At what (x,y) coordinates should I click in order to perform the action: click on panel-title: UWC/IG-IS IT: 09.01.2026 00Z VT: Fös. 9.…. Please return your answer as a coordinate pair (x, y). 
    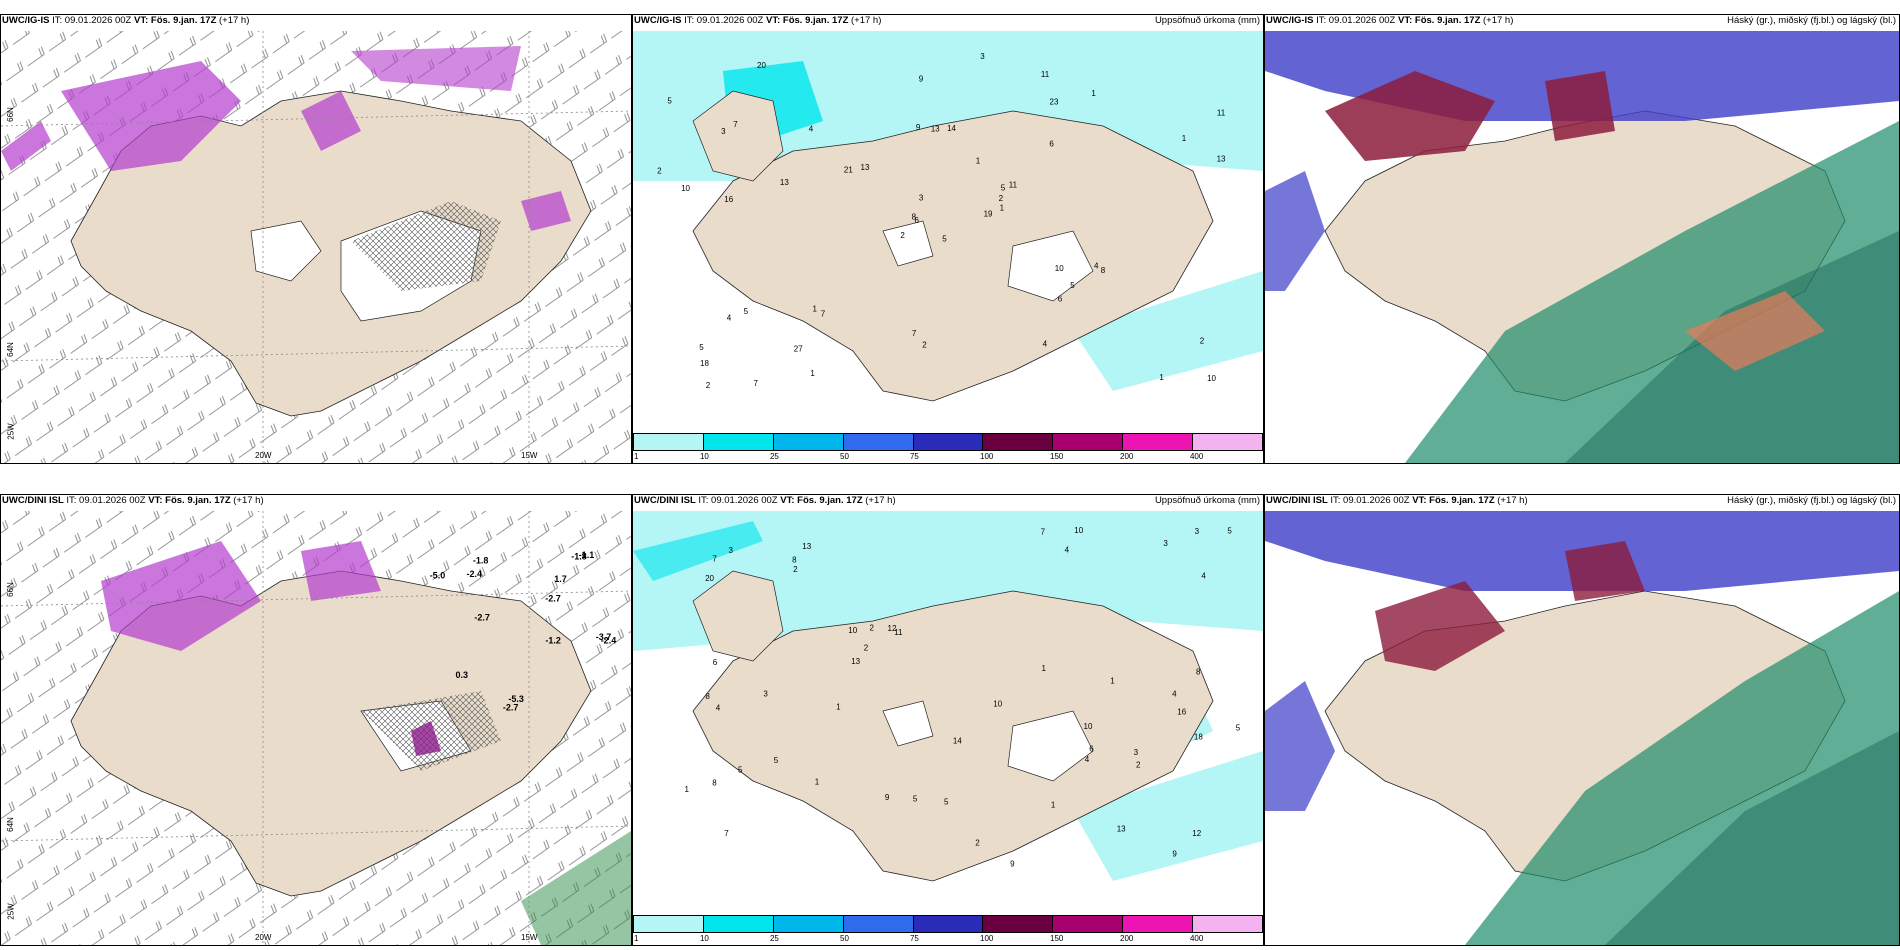
    Looking at the image, I should click on (126, 20).